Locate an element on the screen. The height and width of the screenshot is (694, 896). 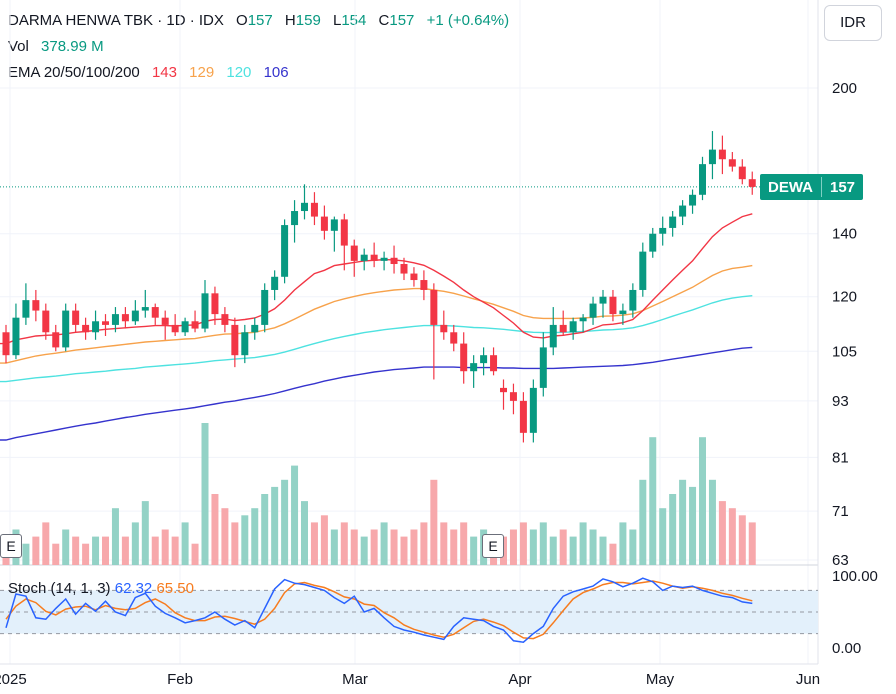
price-tick-label: 140 is located at coordinates (844, 234).